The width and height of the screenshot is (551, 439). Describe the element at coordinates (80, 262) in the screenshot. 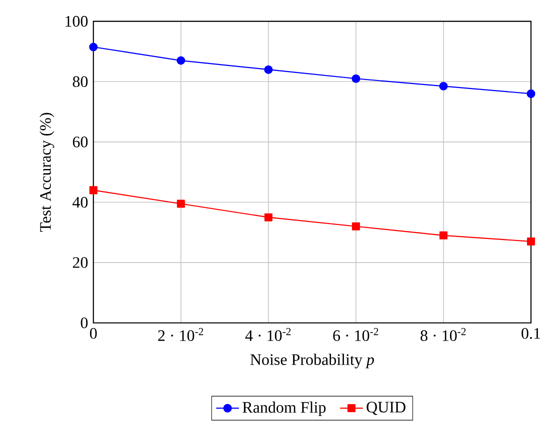

I see `y-tick-label: 20` at that location.